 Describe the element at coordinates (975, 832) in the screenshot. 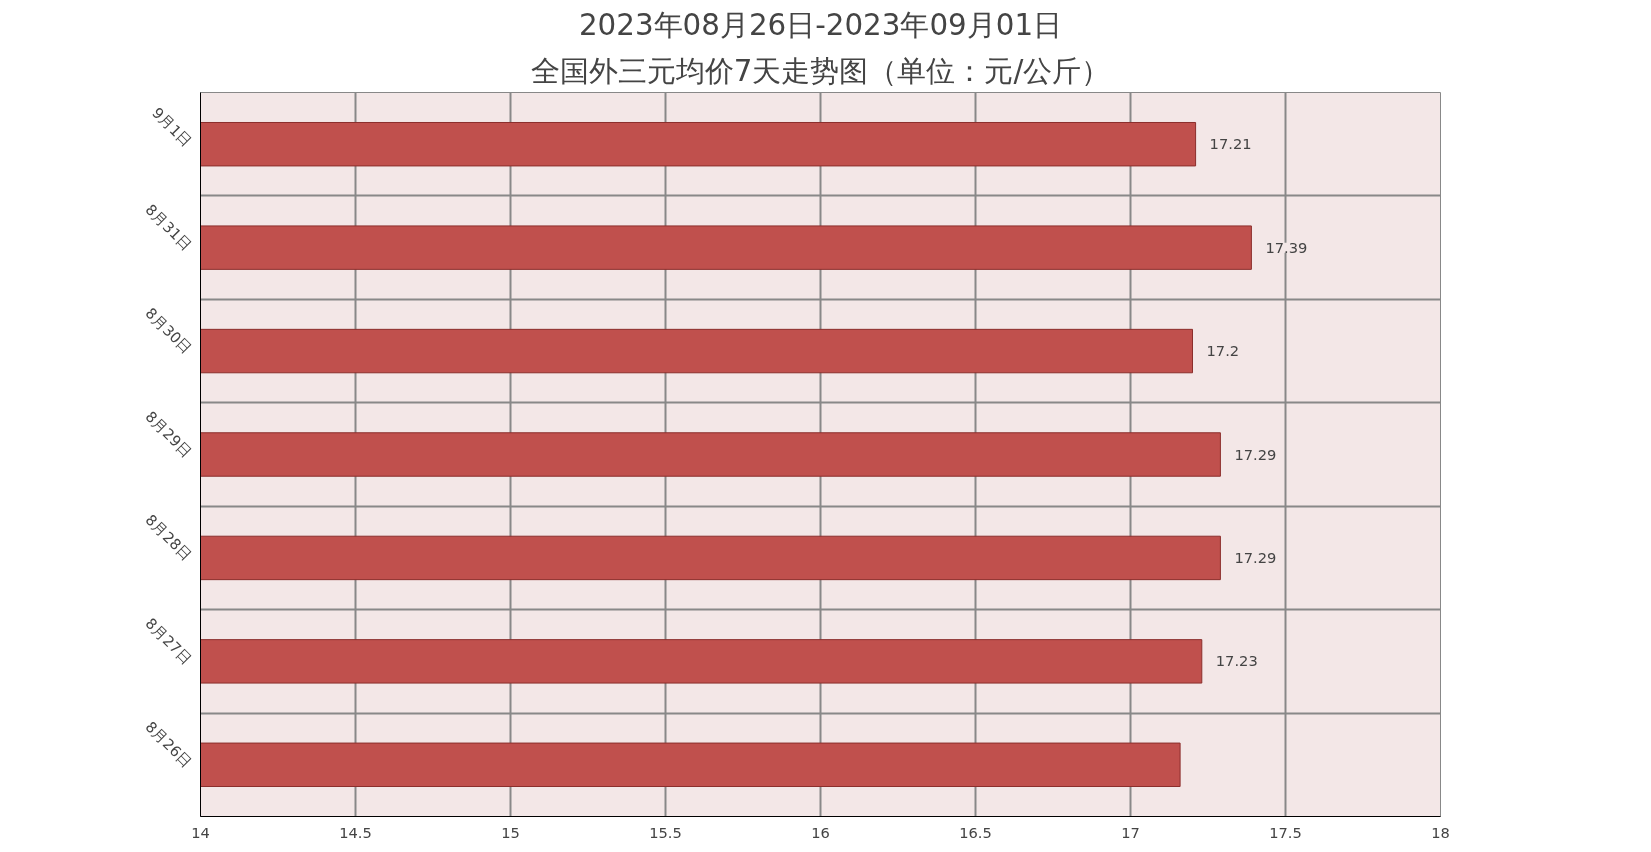

I see `x-tick-label: 16.5` at that location.